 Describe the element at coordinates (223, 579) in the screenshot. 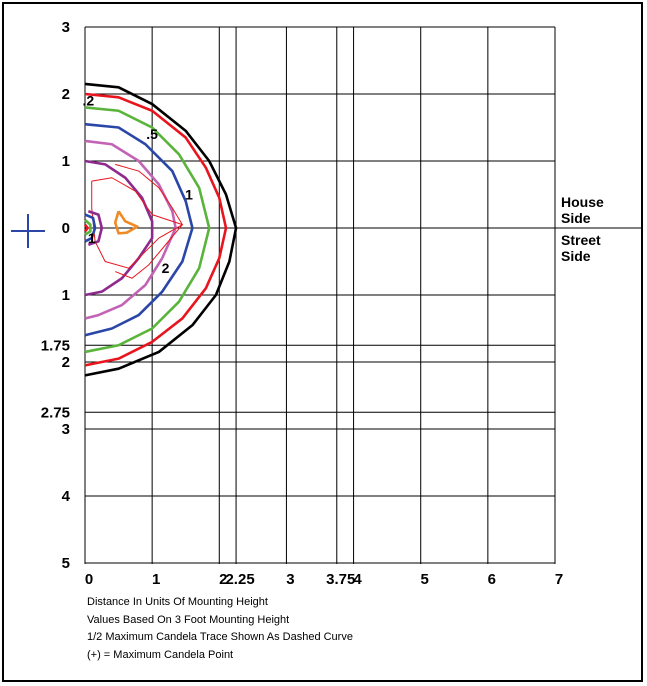

I see `x-tick-label: 2` at that location.